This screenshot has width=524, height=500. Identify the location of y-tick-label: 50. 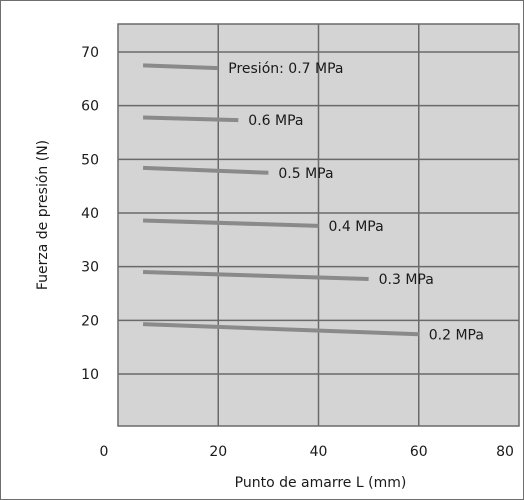
(90, 160).